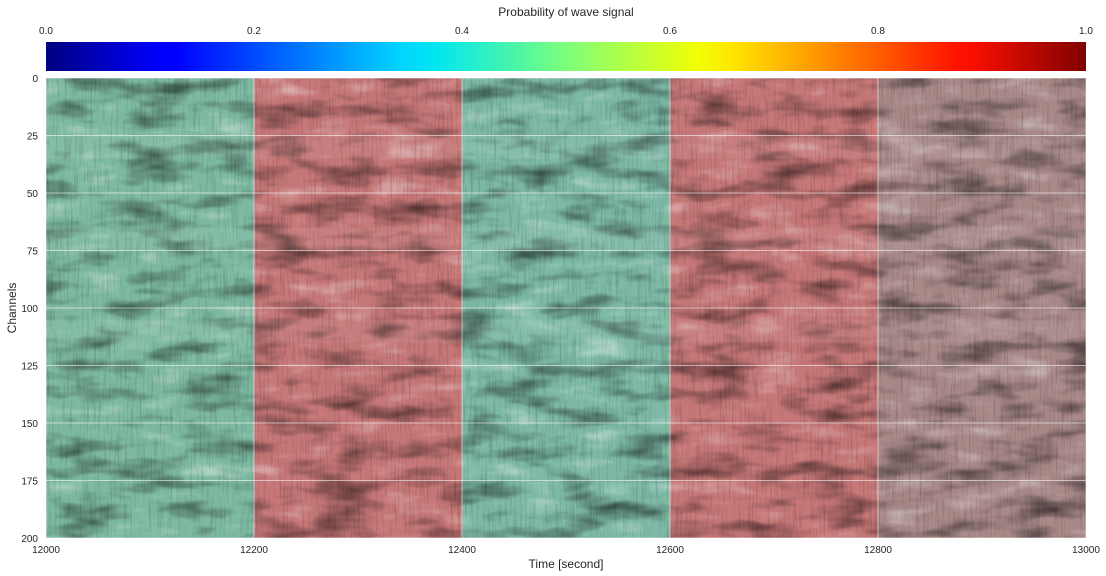  I want to click on x-axis-label: Time [second], so click(566, 564).